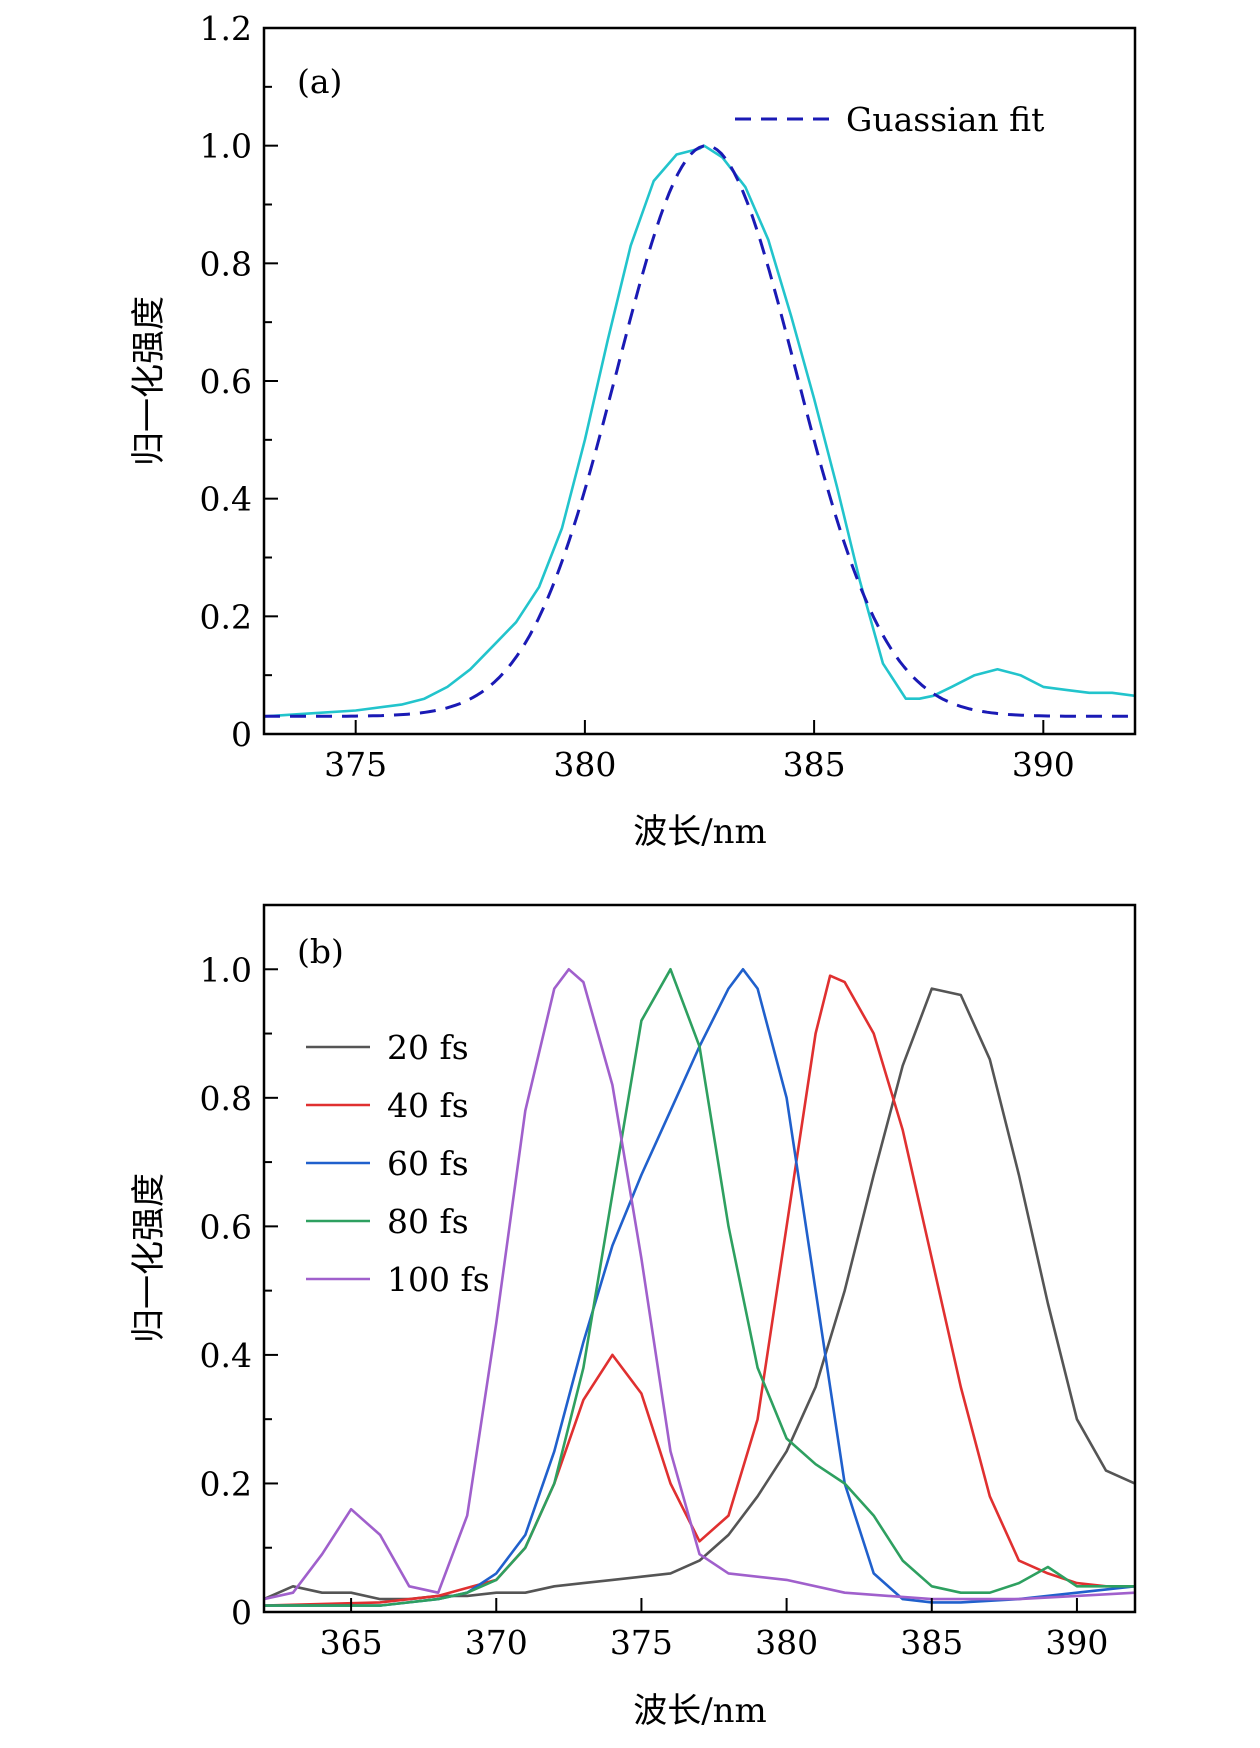  Describe the element at coordinates (584, 764) in the screenshot. I see `panel-a-x-tick-label-380: 380` at that location.